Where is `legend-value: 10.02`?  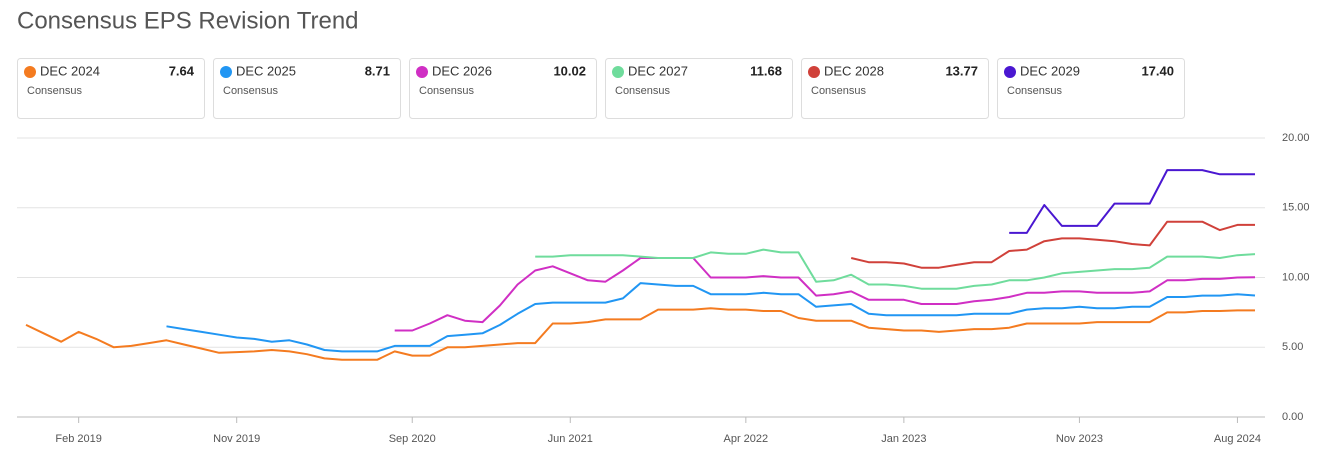
legend-value: 10.02 is located at coordinates (569, 70).